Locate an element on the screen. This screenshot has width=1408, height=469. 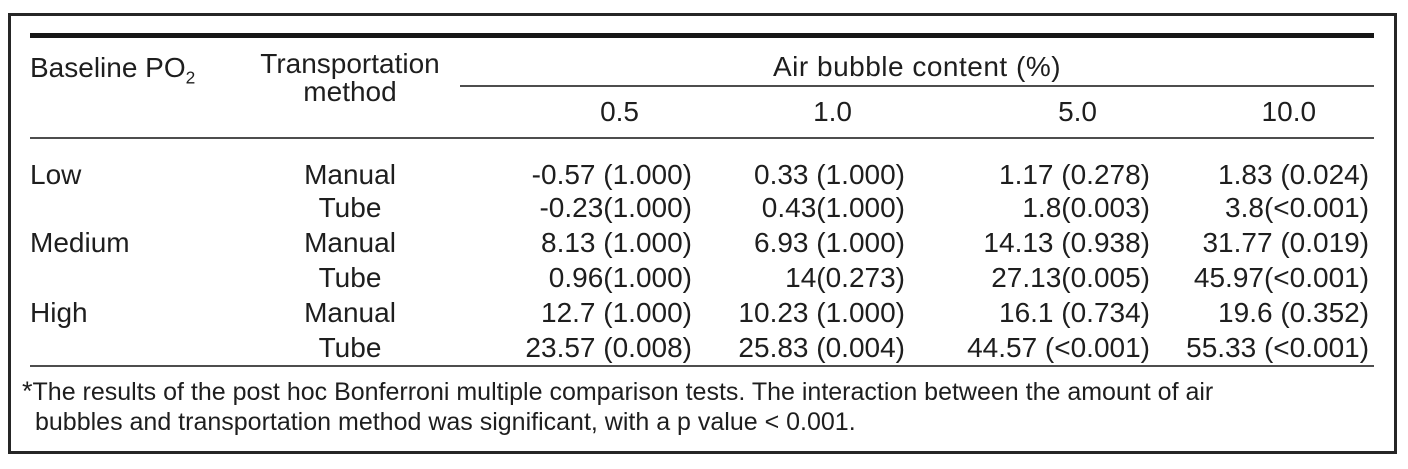
cell-value-0-5: 12.7 (1.000) is located at coordinates (616, 312).